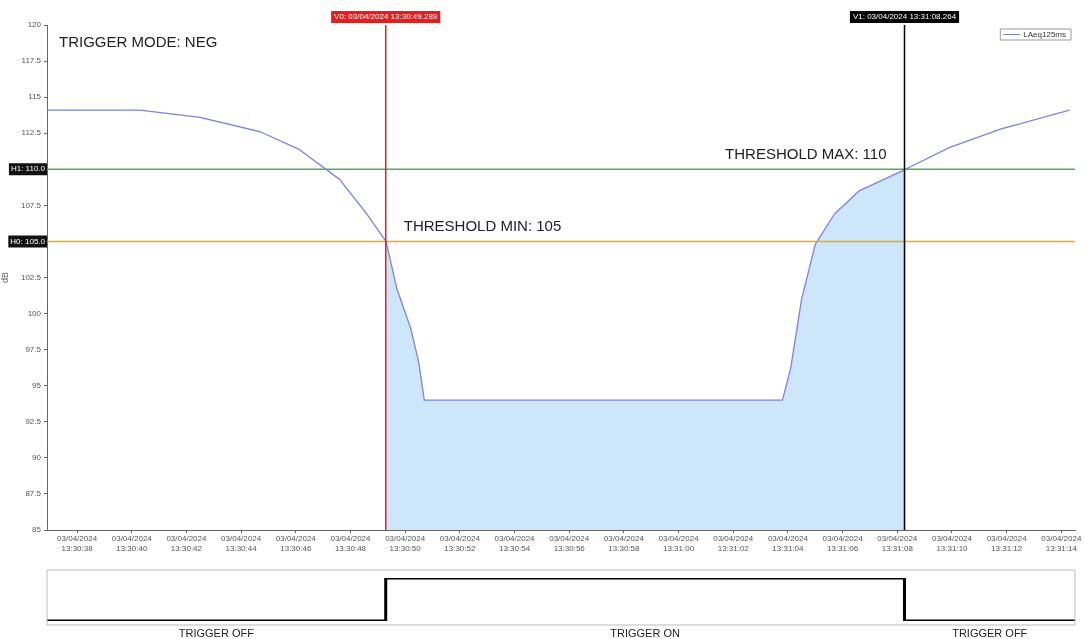 Image resolution: width=1085 pixels, height=639 pixels. Describe the element at coordinates (33, 349) in the screenshot. I see `y-tick-label: 97.5` at that location.